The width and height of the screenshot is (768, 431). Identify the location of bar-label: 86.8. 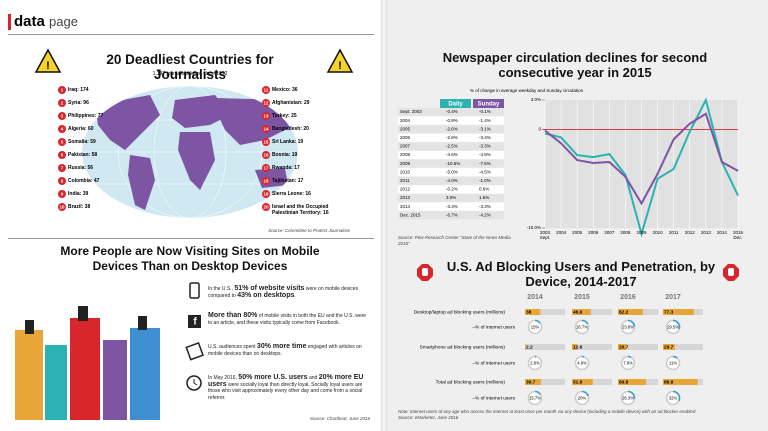
(669, 383).